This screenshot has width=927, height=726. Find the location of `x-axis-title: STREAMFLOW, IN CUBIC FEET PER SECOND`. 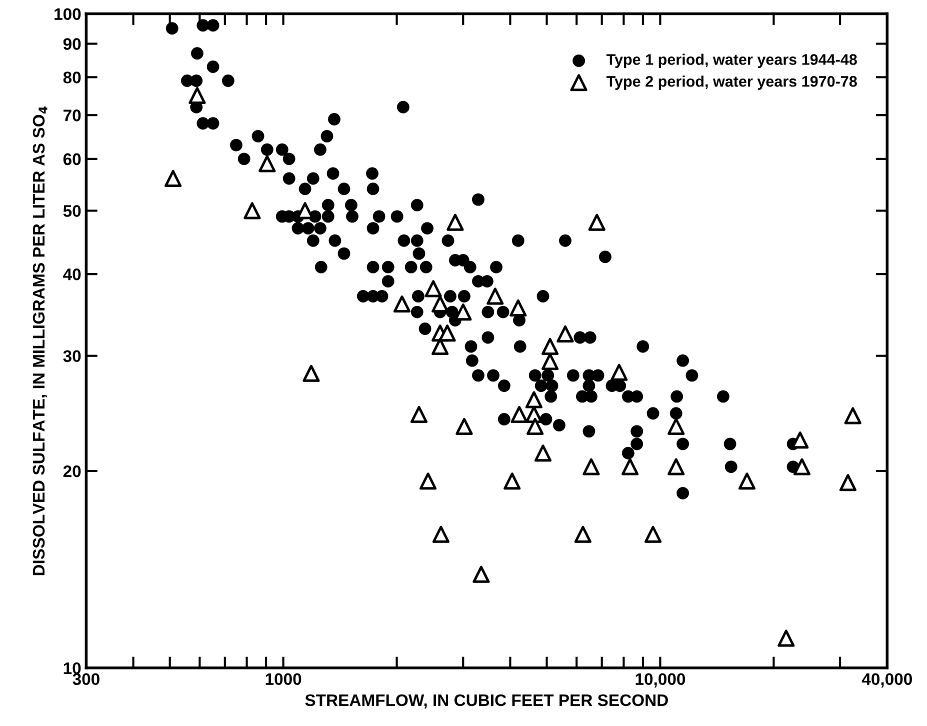

x-axis-title: STREAMFLOW, IN CUBIC FEET PER SECOND is located at coordinates (486, 701).